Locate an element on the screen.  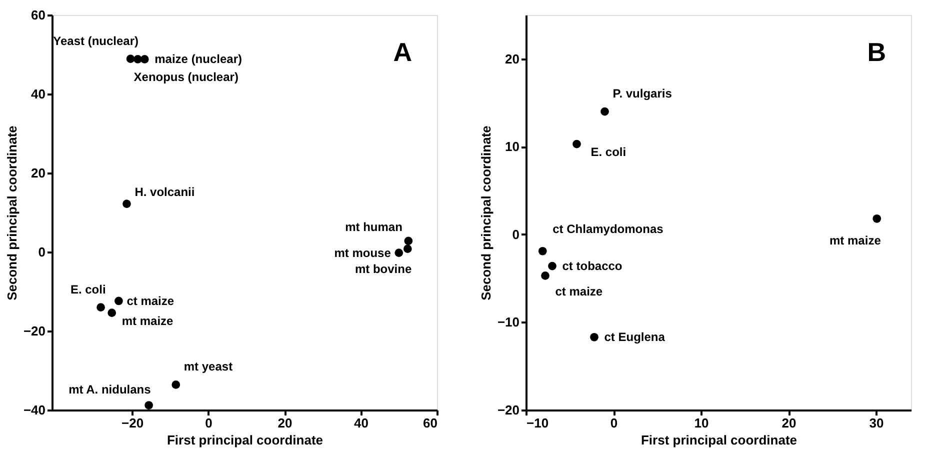
annotation: Yeast (nuclear) is located at coordinates (96, 41).